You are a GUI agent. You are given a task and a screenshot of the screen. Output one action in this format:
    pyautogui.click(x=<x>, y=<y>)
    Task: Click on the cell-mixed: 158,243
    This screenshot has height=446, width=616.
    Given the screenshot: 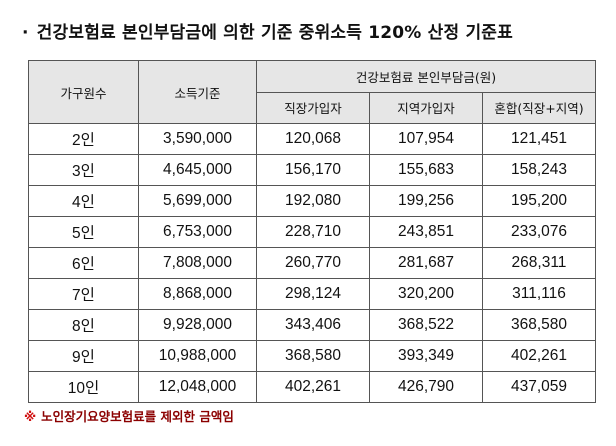 What is the action you would take?
    pyautogui.click(x=539, y=170)
    